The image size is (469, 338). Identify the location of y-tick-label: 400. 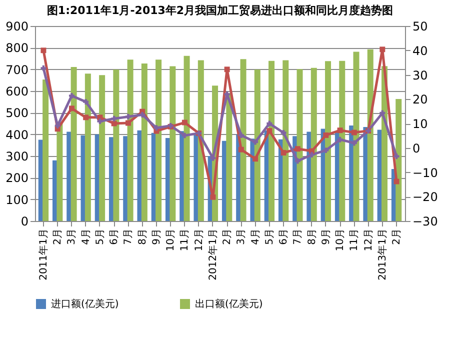
(17, 135).